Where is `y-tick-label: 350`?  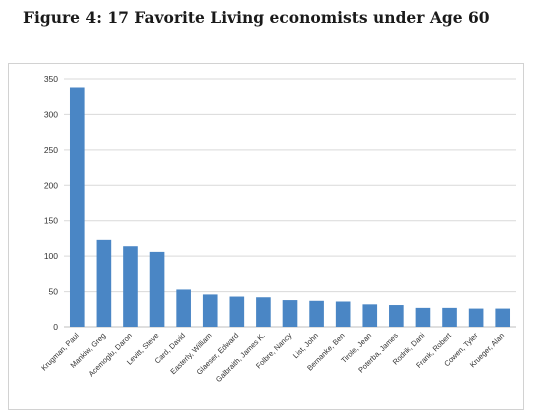
y-tick-label: 350 is located at coordinates (51, 79).